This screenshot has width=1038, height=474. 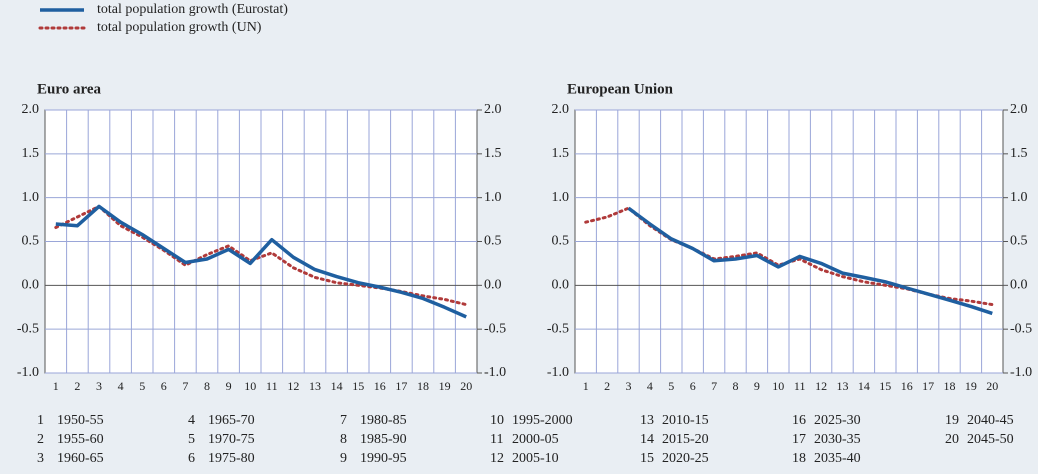 What do you see at coordinates (383, 420) in the screenshot?
I see `key-label: 1980-85` at bounding box center [383, 420].